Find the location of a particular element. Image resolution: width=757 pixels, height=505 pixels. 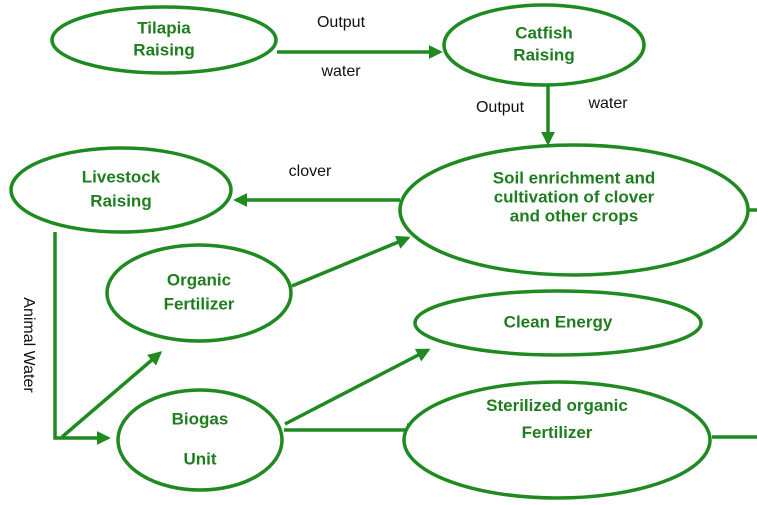

node-label: and other crops is located at coordinates (574, 215).